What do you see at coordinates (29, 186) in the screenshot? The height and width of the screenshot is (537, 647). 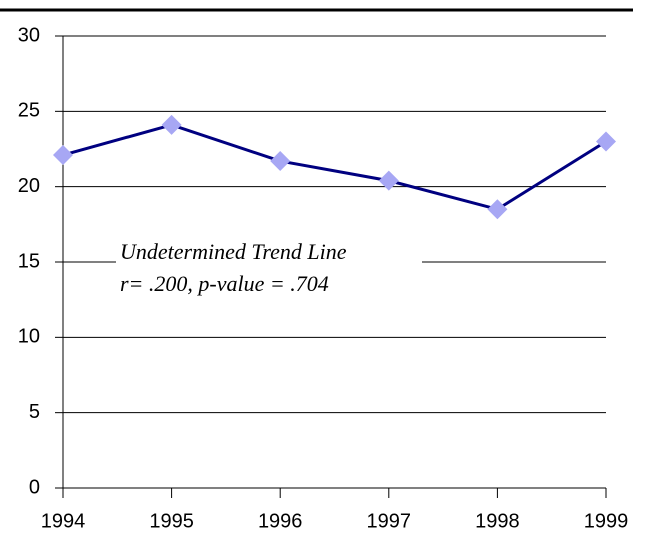 I see `y-tick-label: 20` at bounding box center [29, 186].